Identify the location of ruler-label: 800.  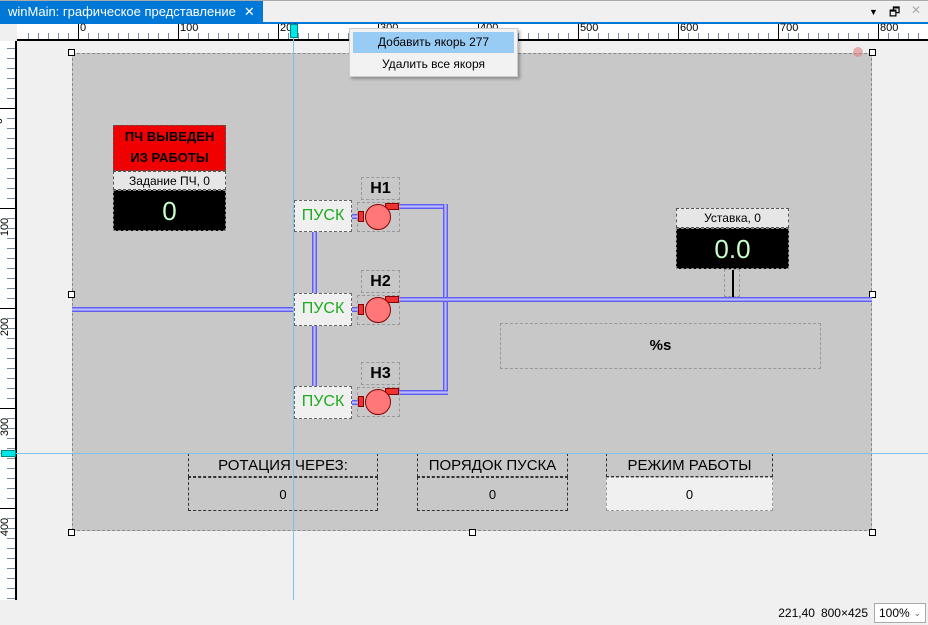
(889, 28).